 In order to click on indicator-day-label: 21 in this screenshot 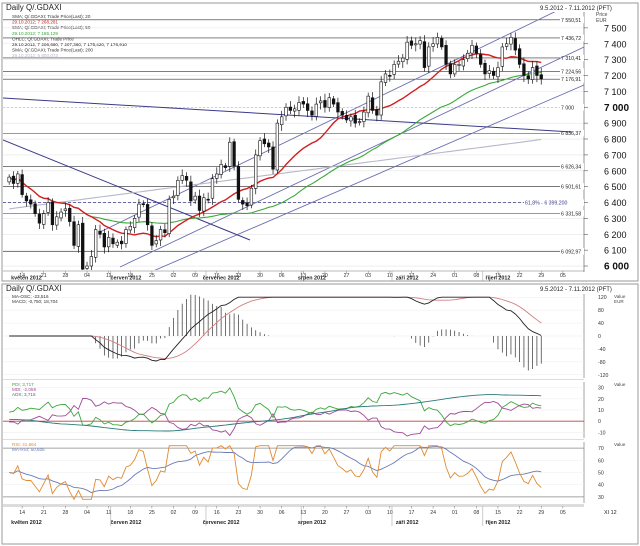, I will do `click(44, 513)`.